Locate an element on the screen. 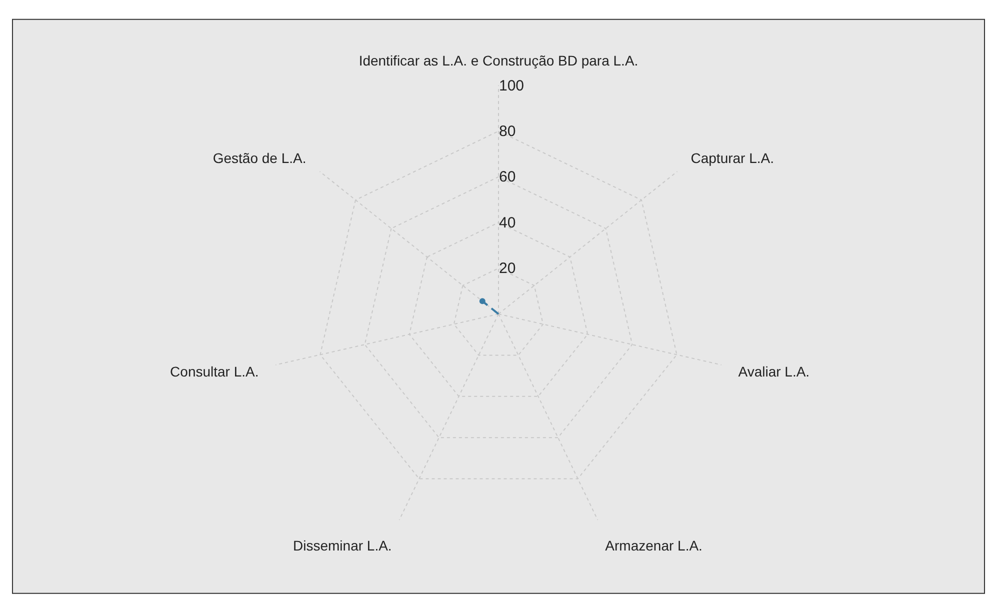 Image resolution: width=997 pixels, height=608 pixels. y-tick-label: 60 is located at coordinates (507, 177).